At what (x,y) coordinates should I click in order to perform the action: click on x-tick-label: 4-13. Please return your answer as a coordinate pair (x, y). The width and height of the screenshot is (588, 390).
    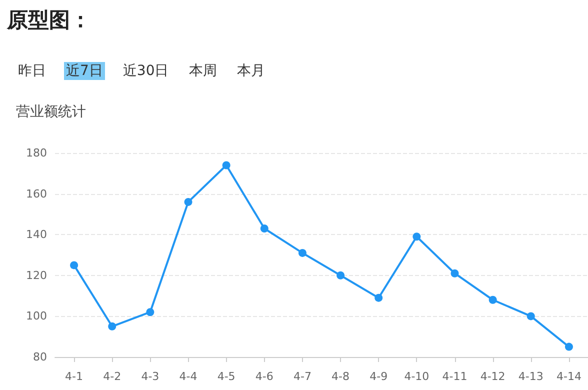
    Looking at the image, I should click on (531, 376).